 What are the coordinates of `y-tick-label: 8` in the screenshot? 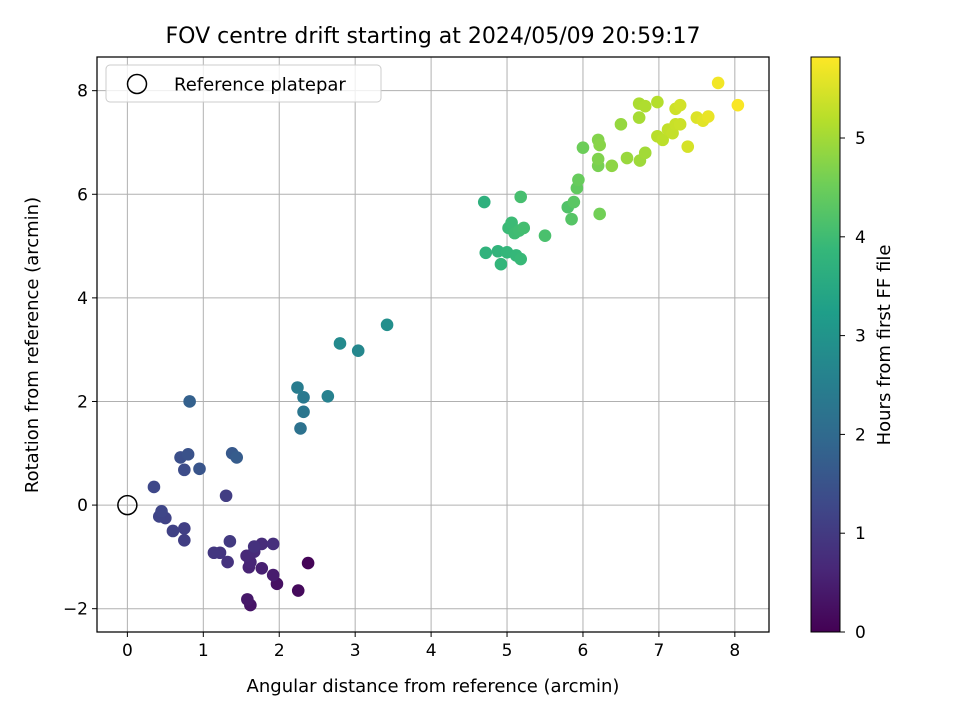 It's located at (82, 92).